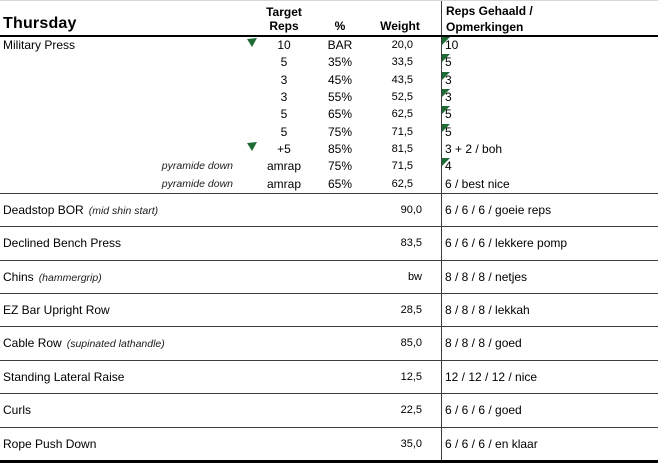 This screenshot has width=658, height=463. I want to click on results-column-header: Reps Gehaald / Opmerkingen, so click(489, 19).